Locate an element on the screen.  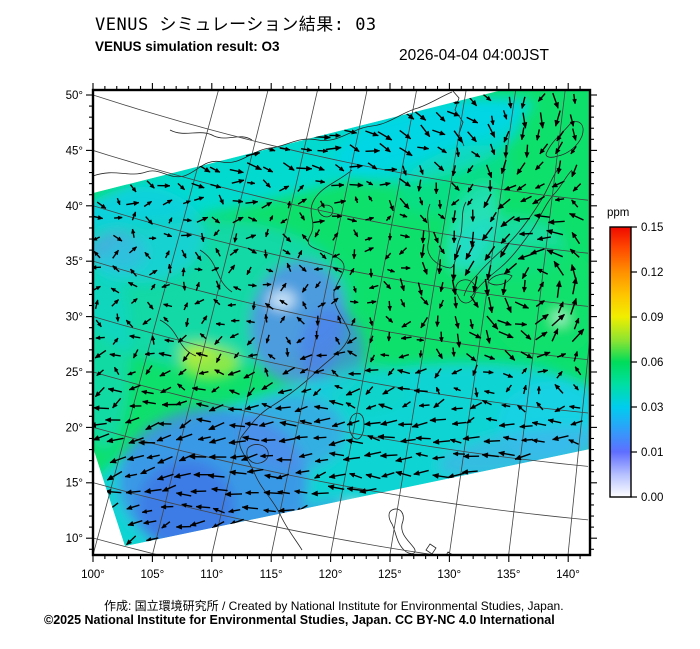
svg-text: 25° is located at coordinates (74, 373).